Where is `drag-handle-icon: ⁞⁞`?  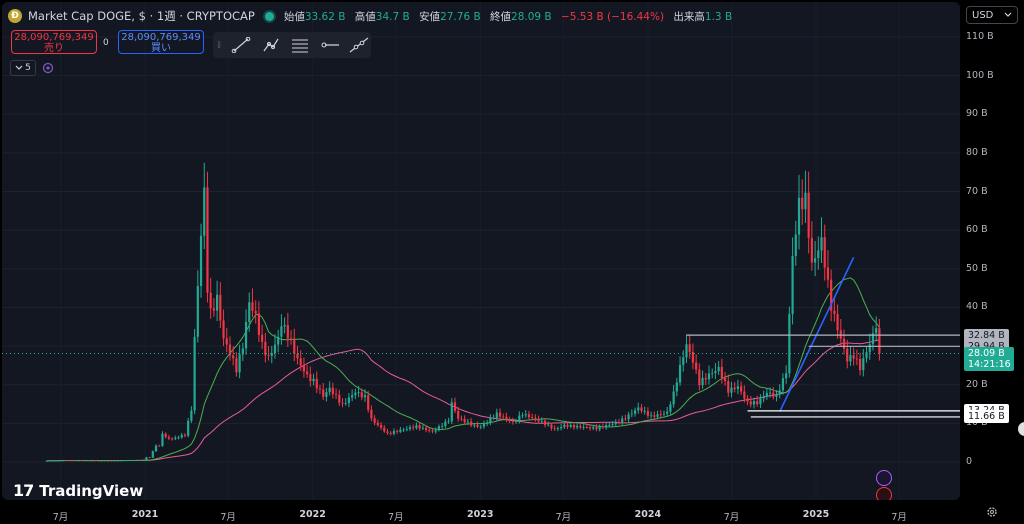
drag-handle-icon: ⁞⁞ is located at coordinates (219, 45).